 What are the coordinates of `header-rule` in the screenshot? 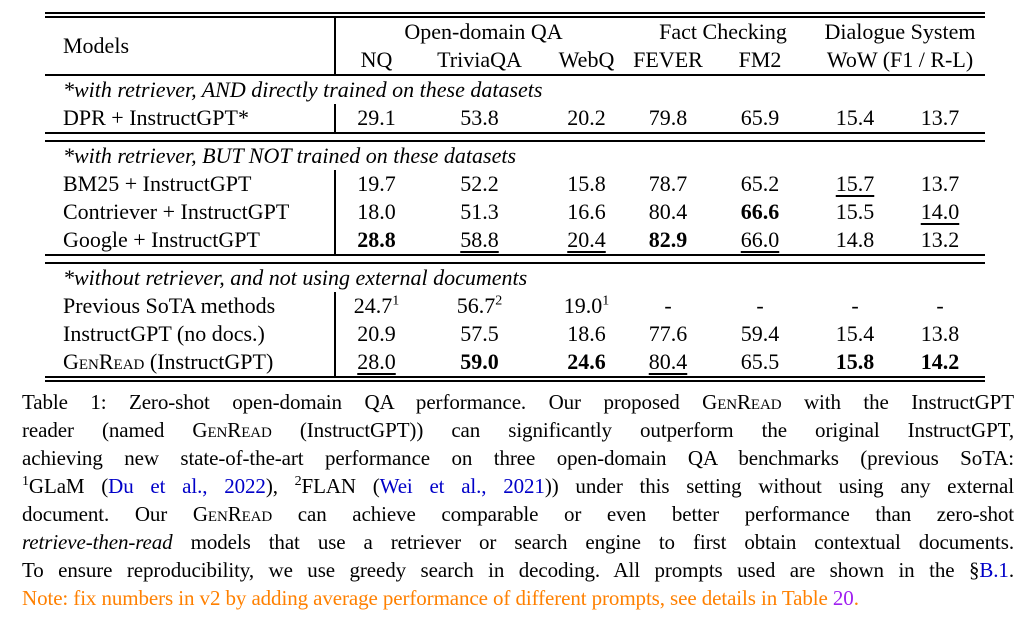 It's located at (515, 75).